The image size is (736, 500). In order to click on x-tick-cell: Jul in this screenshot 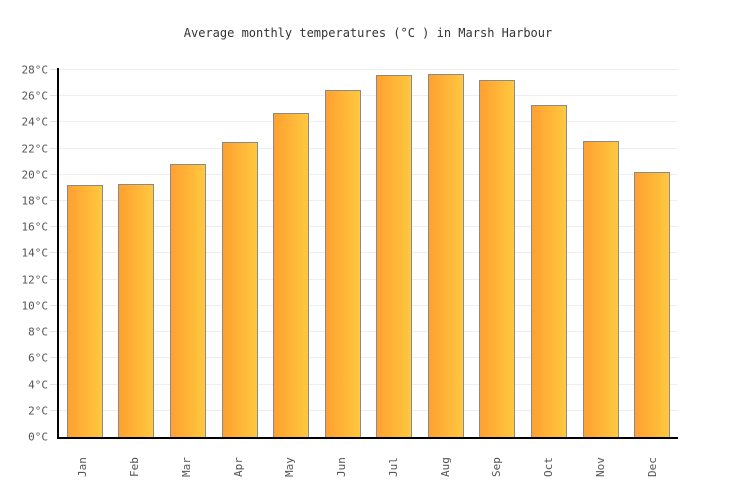, I will do `click(394, 460)`.